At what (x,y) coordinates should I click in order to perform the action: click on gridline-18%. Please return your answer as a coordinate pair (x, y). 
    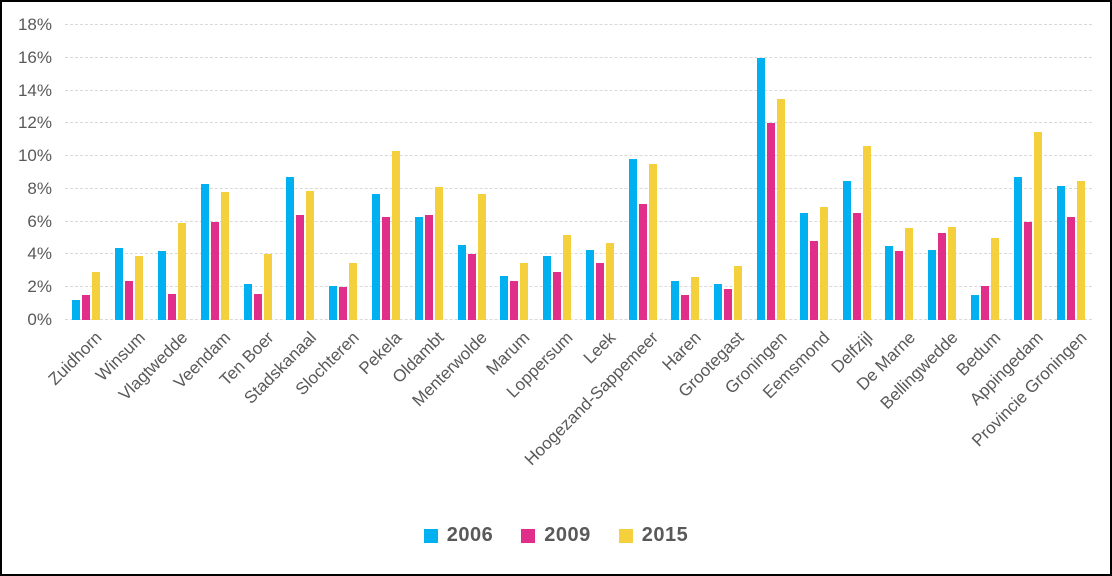
    Looking at the image, I should click on (578, 24).